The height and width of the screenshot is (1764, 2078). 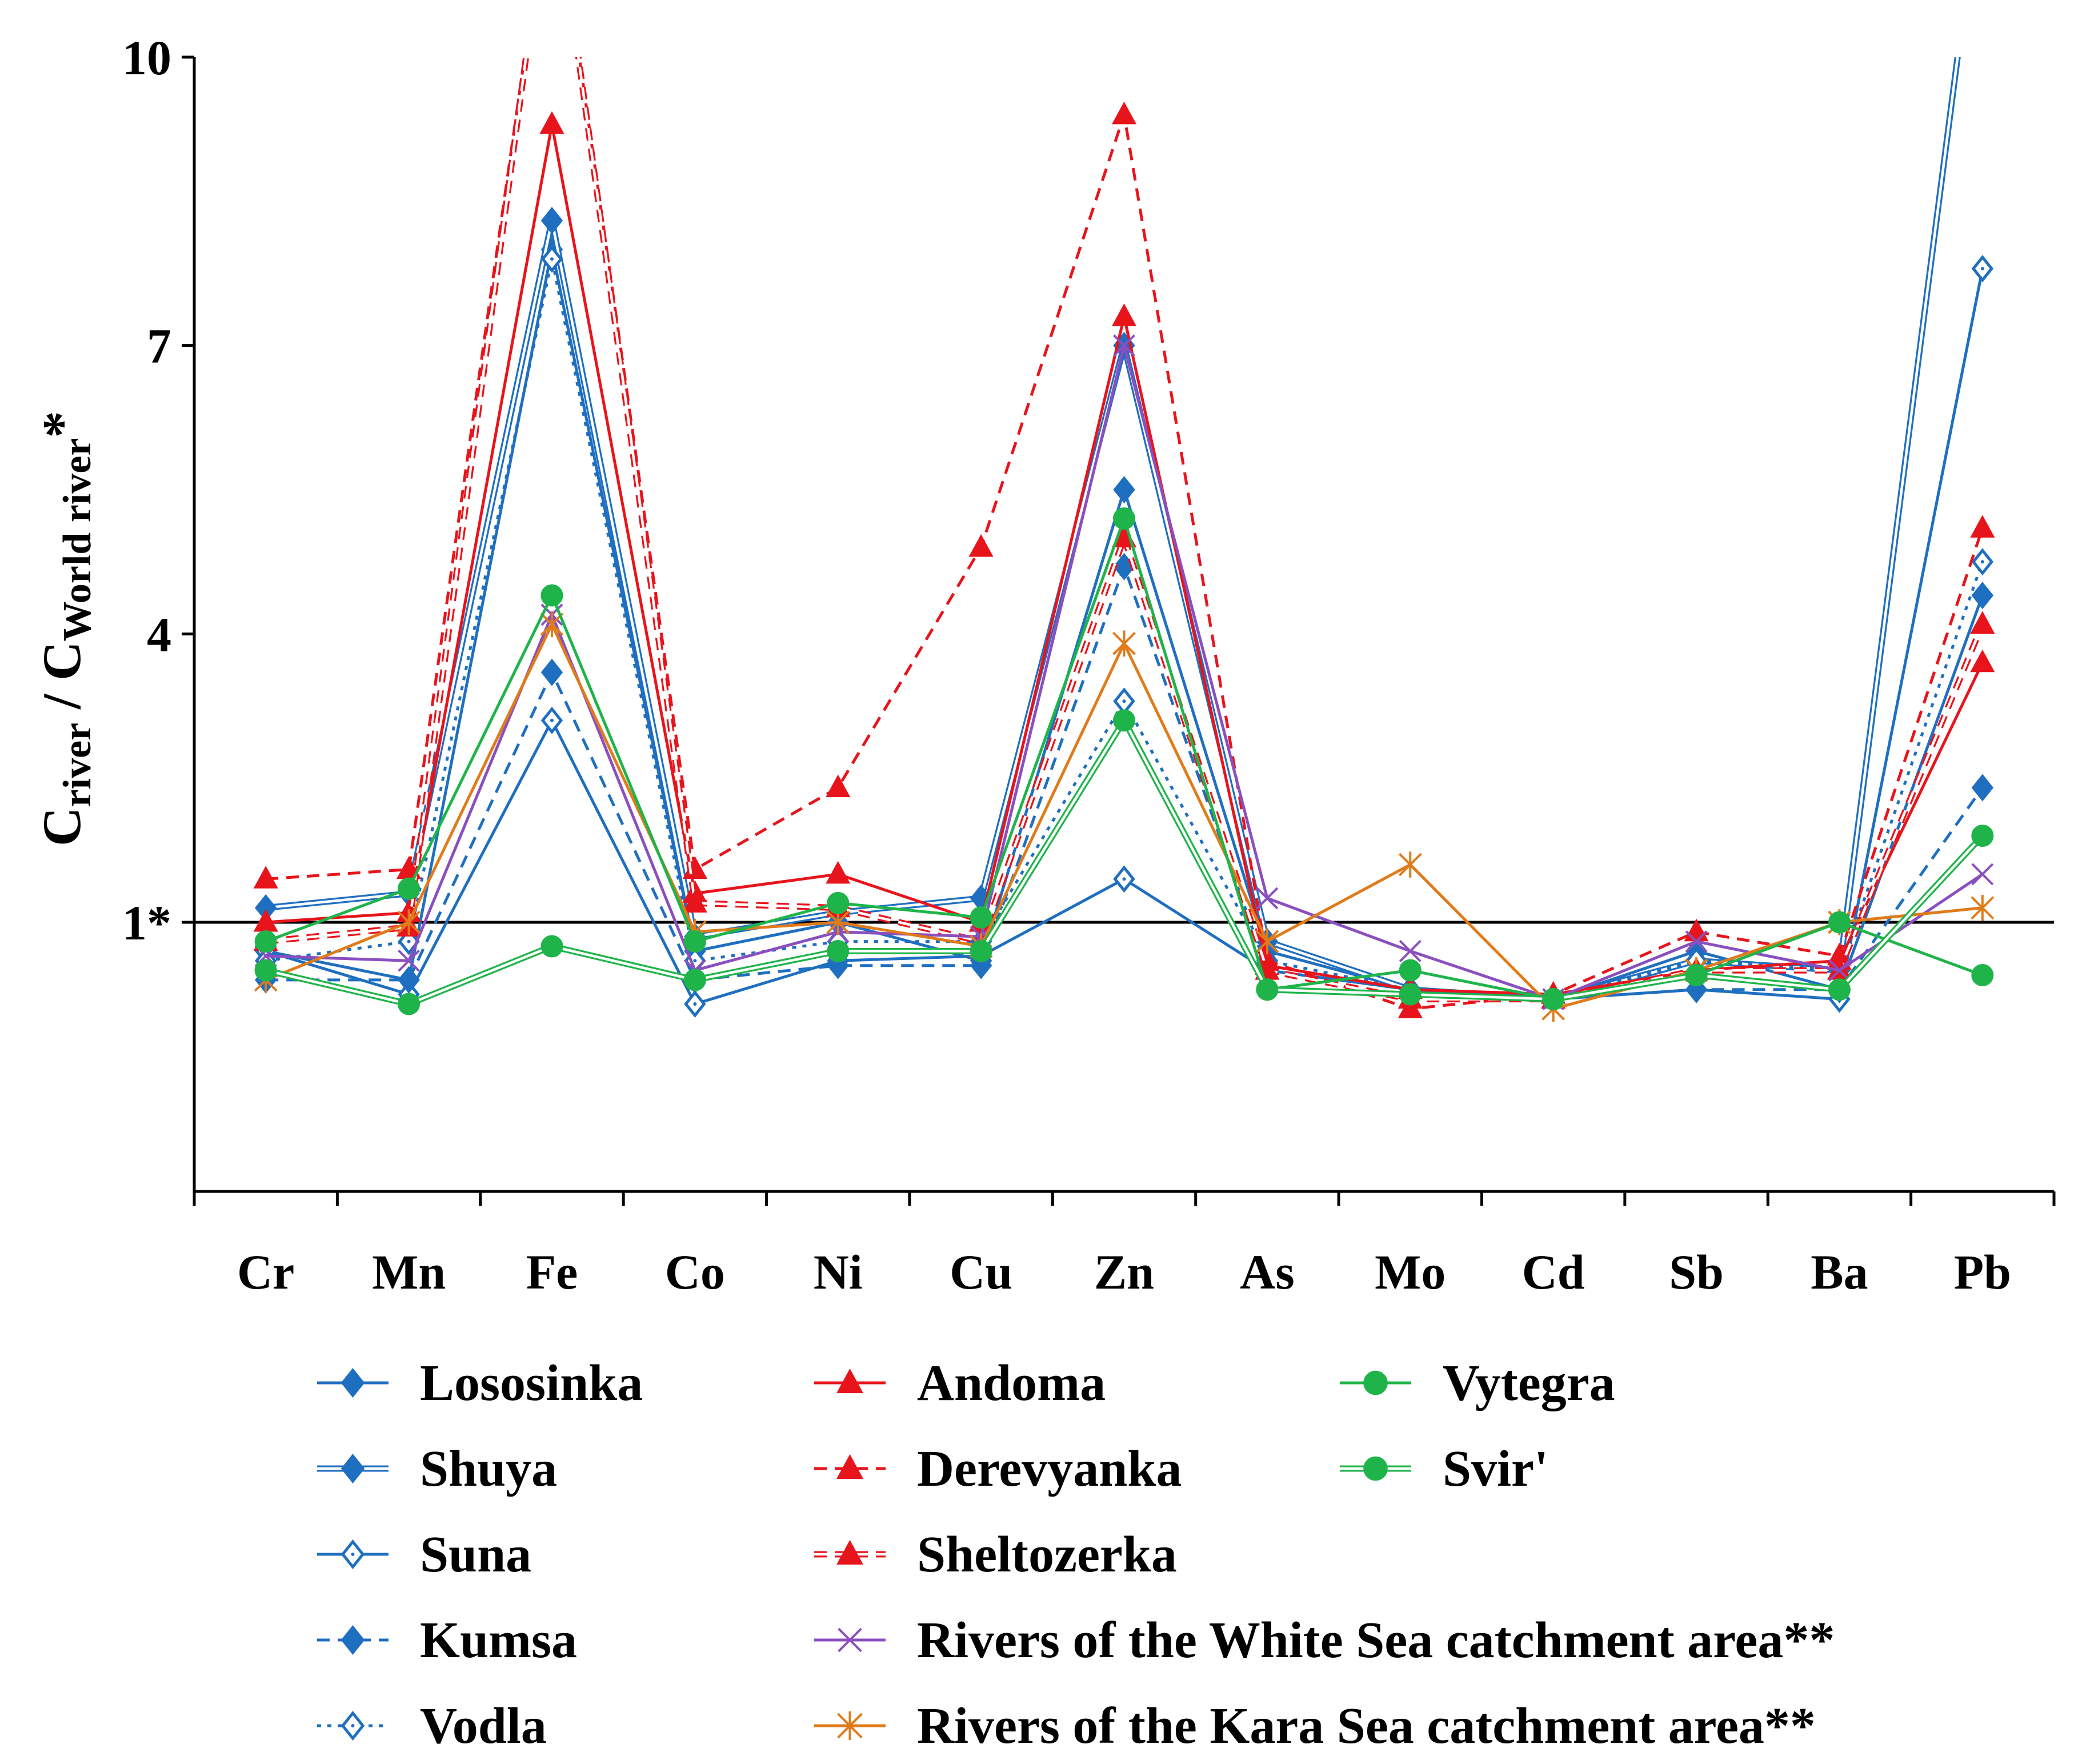 What do you see at coordinates (1124, 345) in the screenshot?
I see `data-point-rivers-of-the-white-sea-catchment-area-zn` at bounding box center [1124, 345].